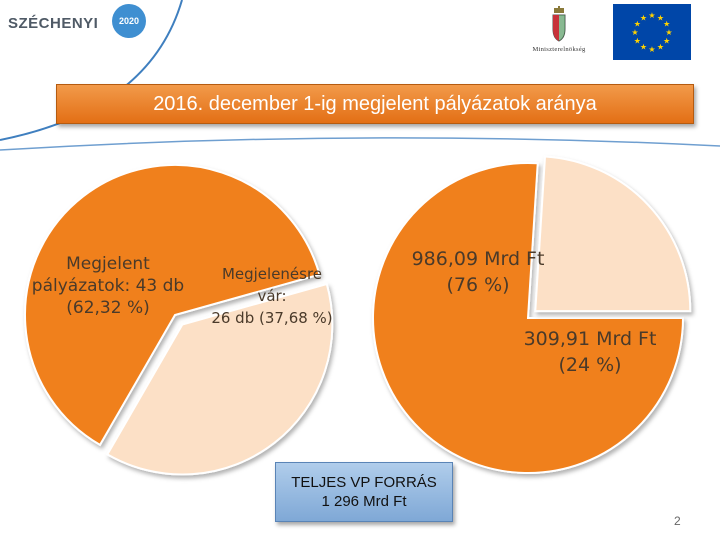 This screenshot has width=720, height=540. What do you see at coordinates (559, 49) in the screenshot?
I see `ministry-logo-text: Miniszterelnökség` at bounding box center [559, 49].